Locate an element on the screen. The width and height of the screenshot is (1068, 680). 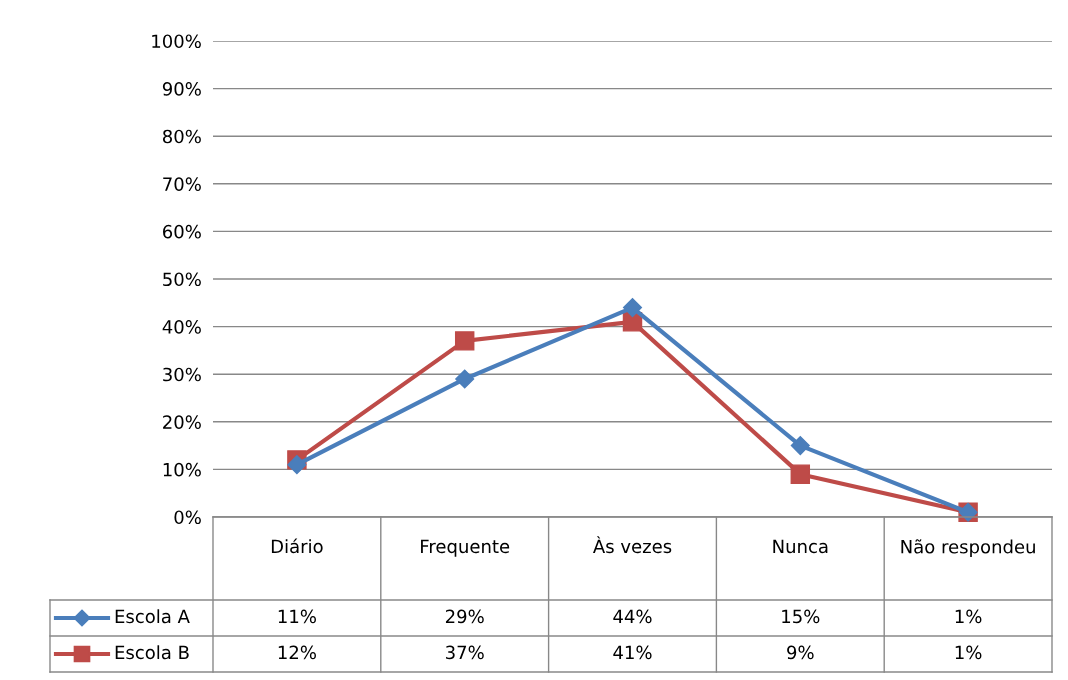
x-tick-label: Diário is located at coordinates (297, 546).